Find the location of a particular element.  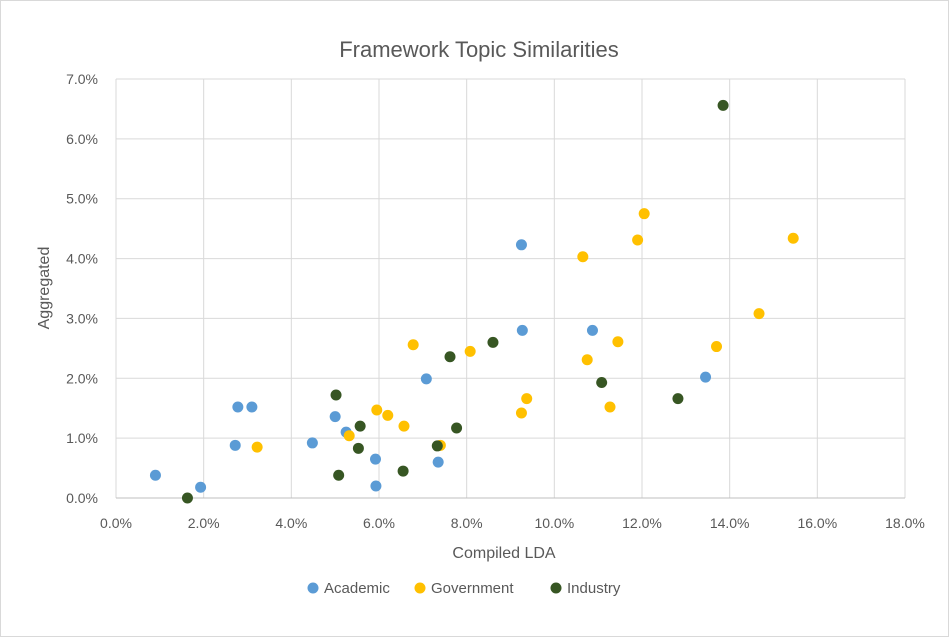

y-tick-label: 2.0% is located at coordinates (82, 378).